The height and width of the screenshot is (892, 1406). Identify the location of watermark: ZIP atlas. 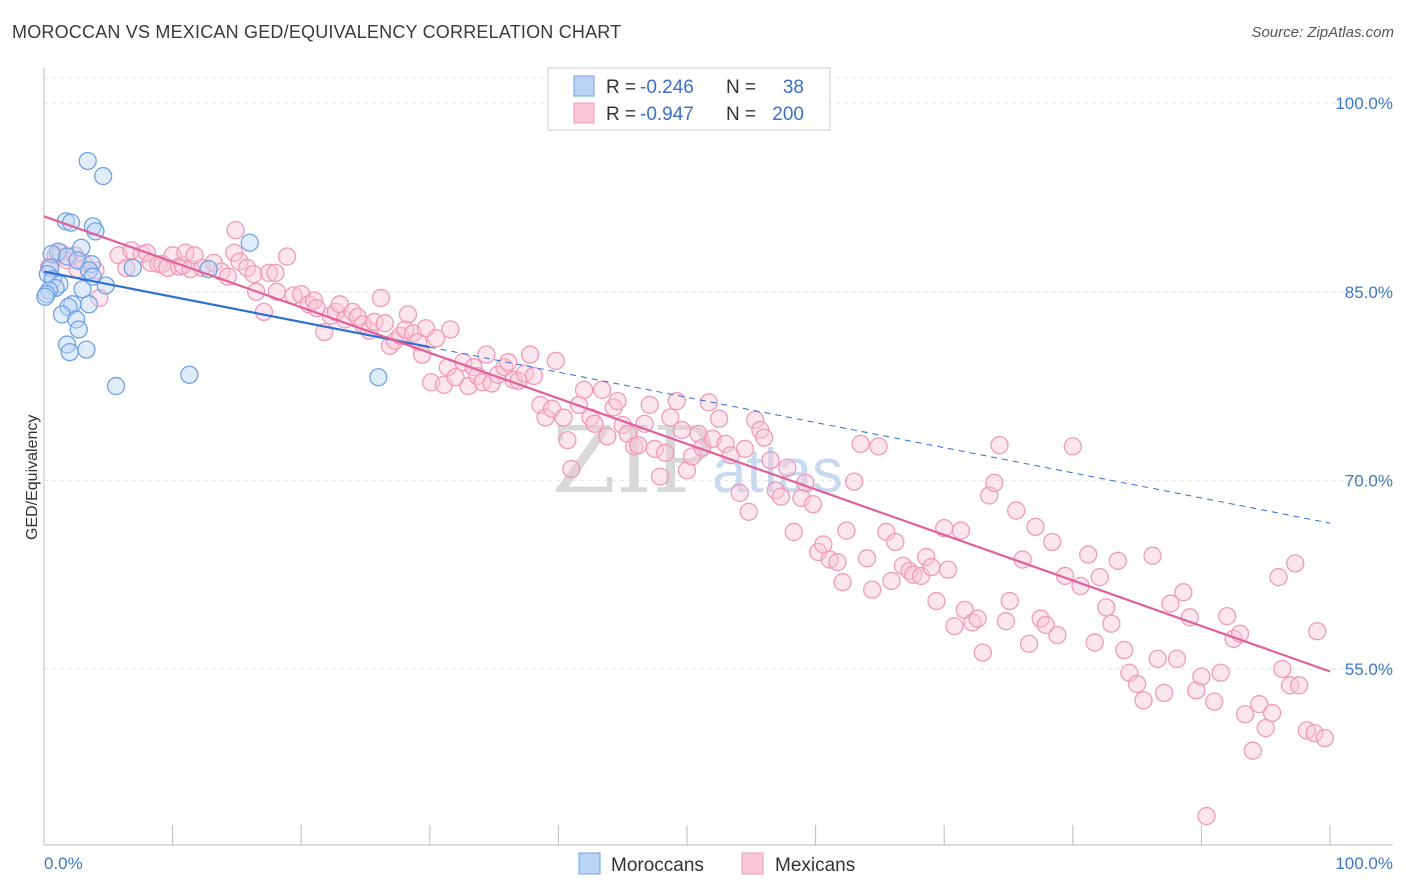
(697, 460).